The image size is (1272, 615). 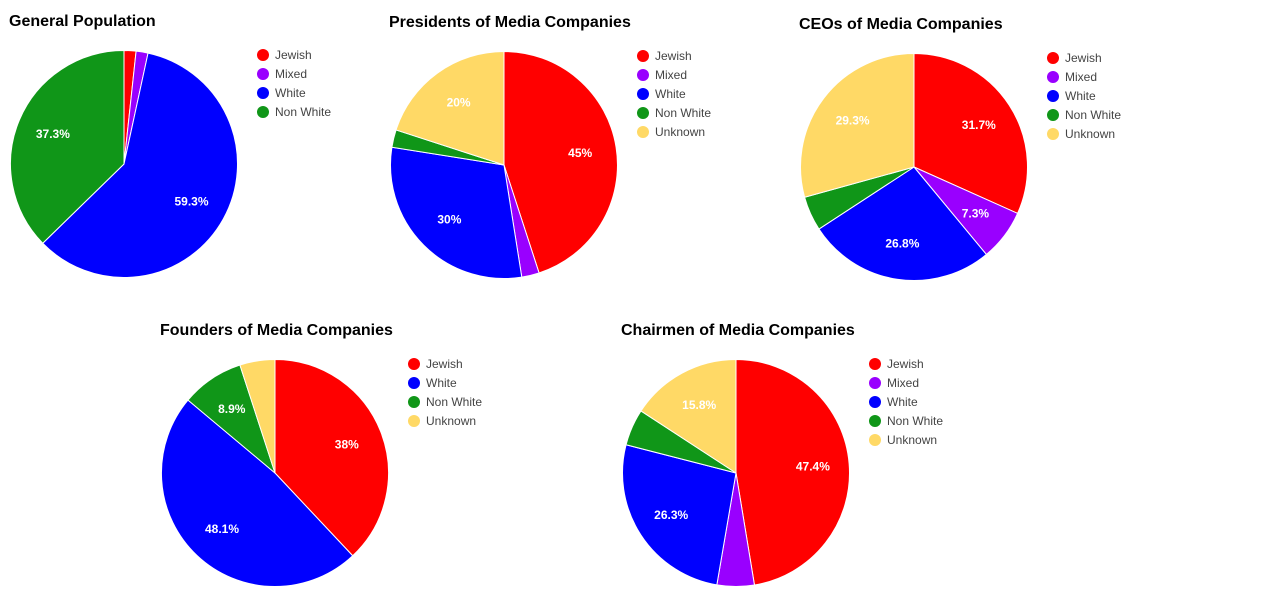 What do you see at coordinates (459, 103) in the screenshot?
I see `slice-label-unknown: 20%` at bounding box center [459, 103].